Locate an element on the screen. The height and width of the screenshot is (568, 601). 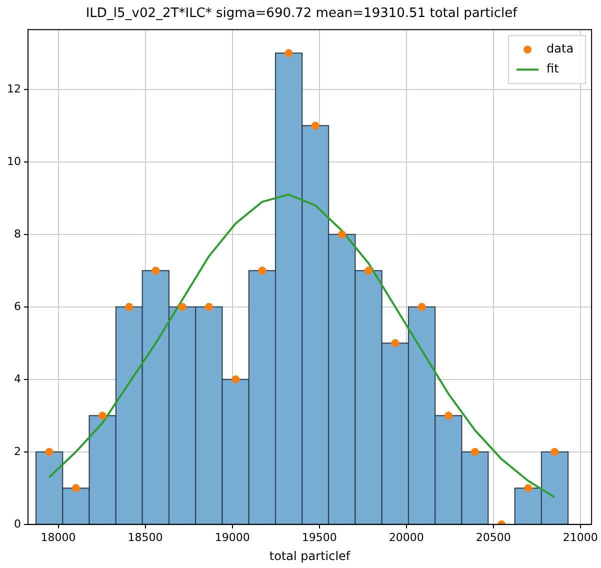
y-tick-label: 2 is located at coordinates (17, 451).